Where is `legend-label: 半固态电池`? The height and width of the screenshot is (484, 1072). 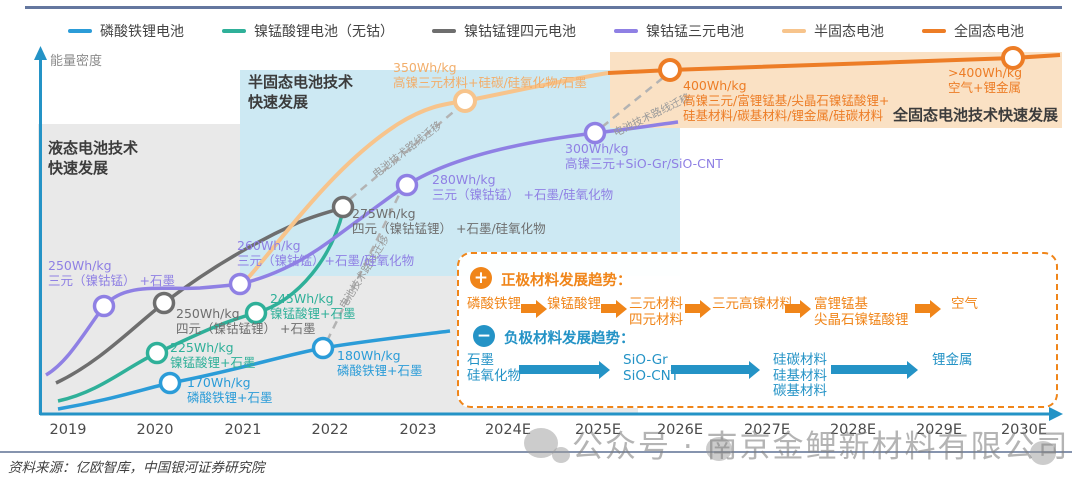 legend-label: 半固态电池 is located at coordinates (849, 32).